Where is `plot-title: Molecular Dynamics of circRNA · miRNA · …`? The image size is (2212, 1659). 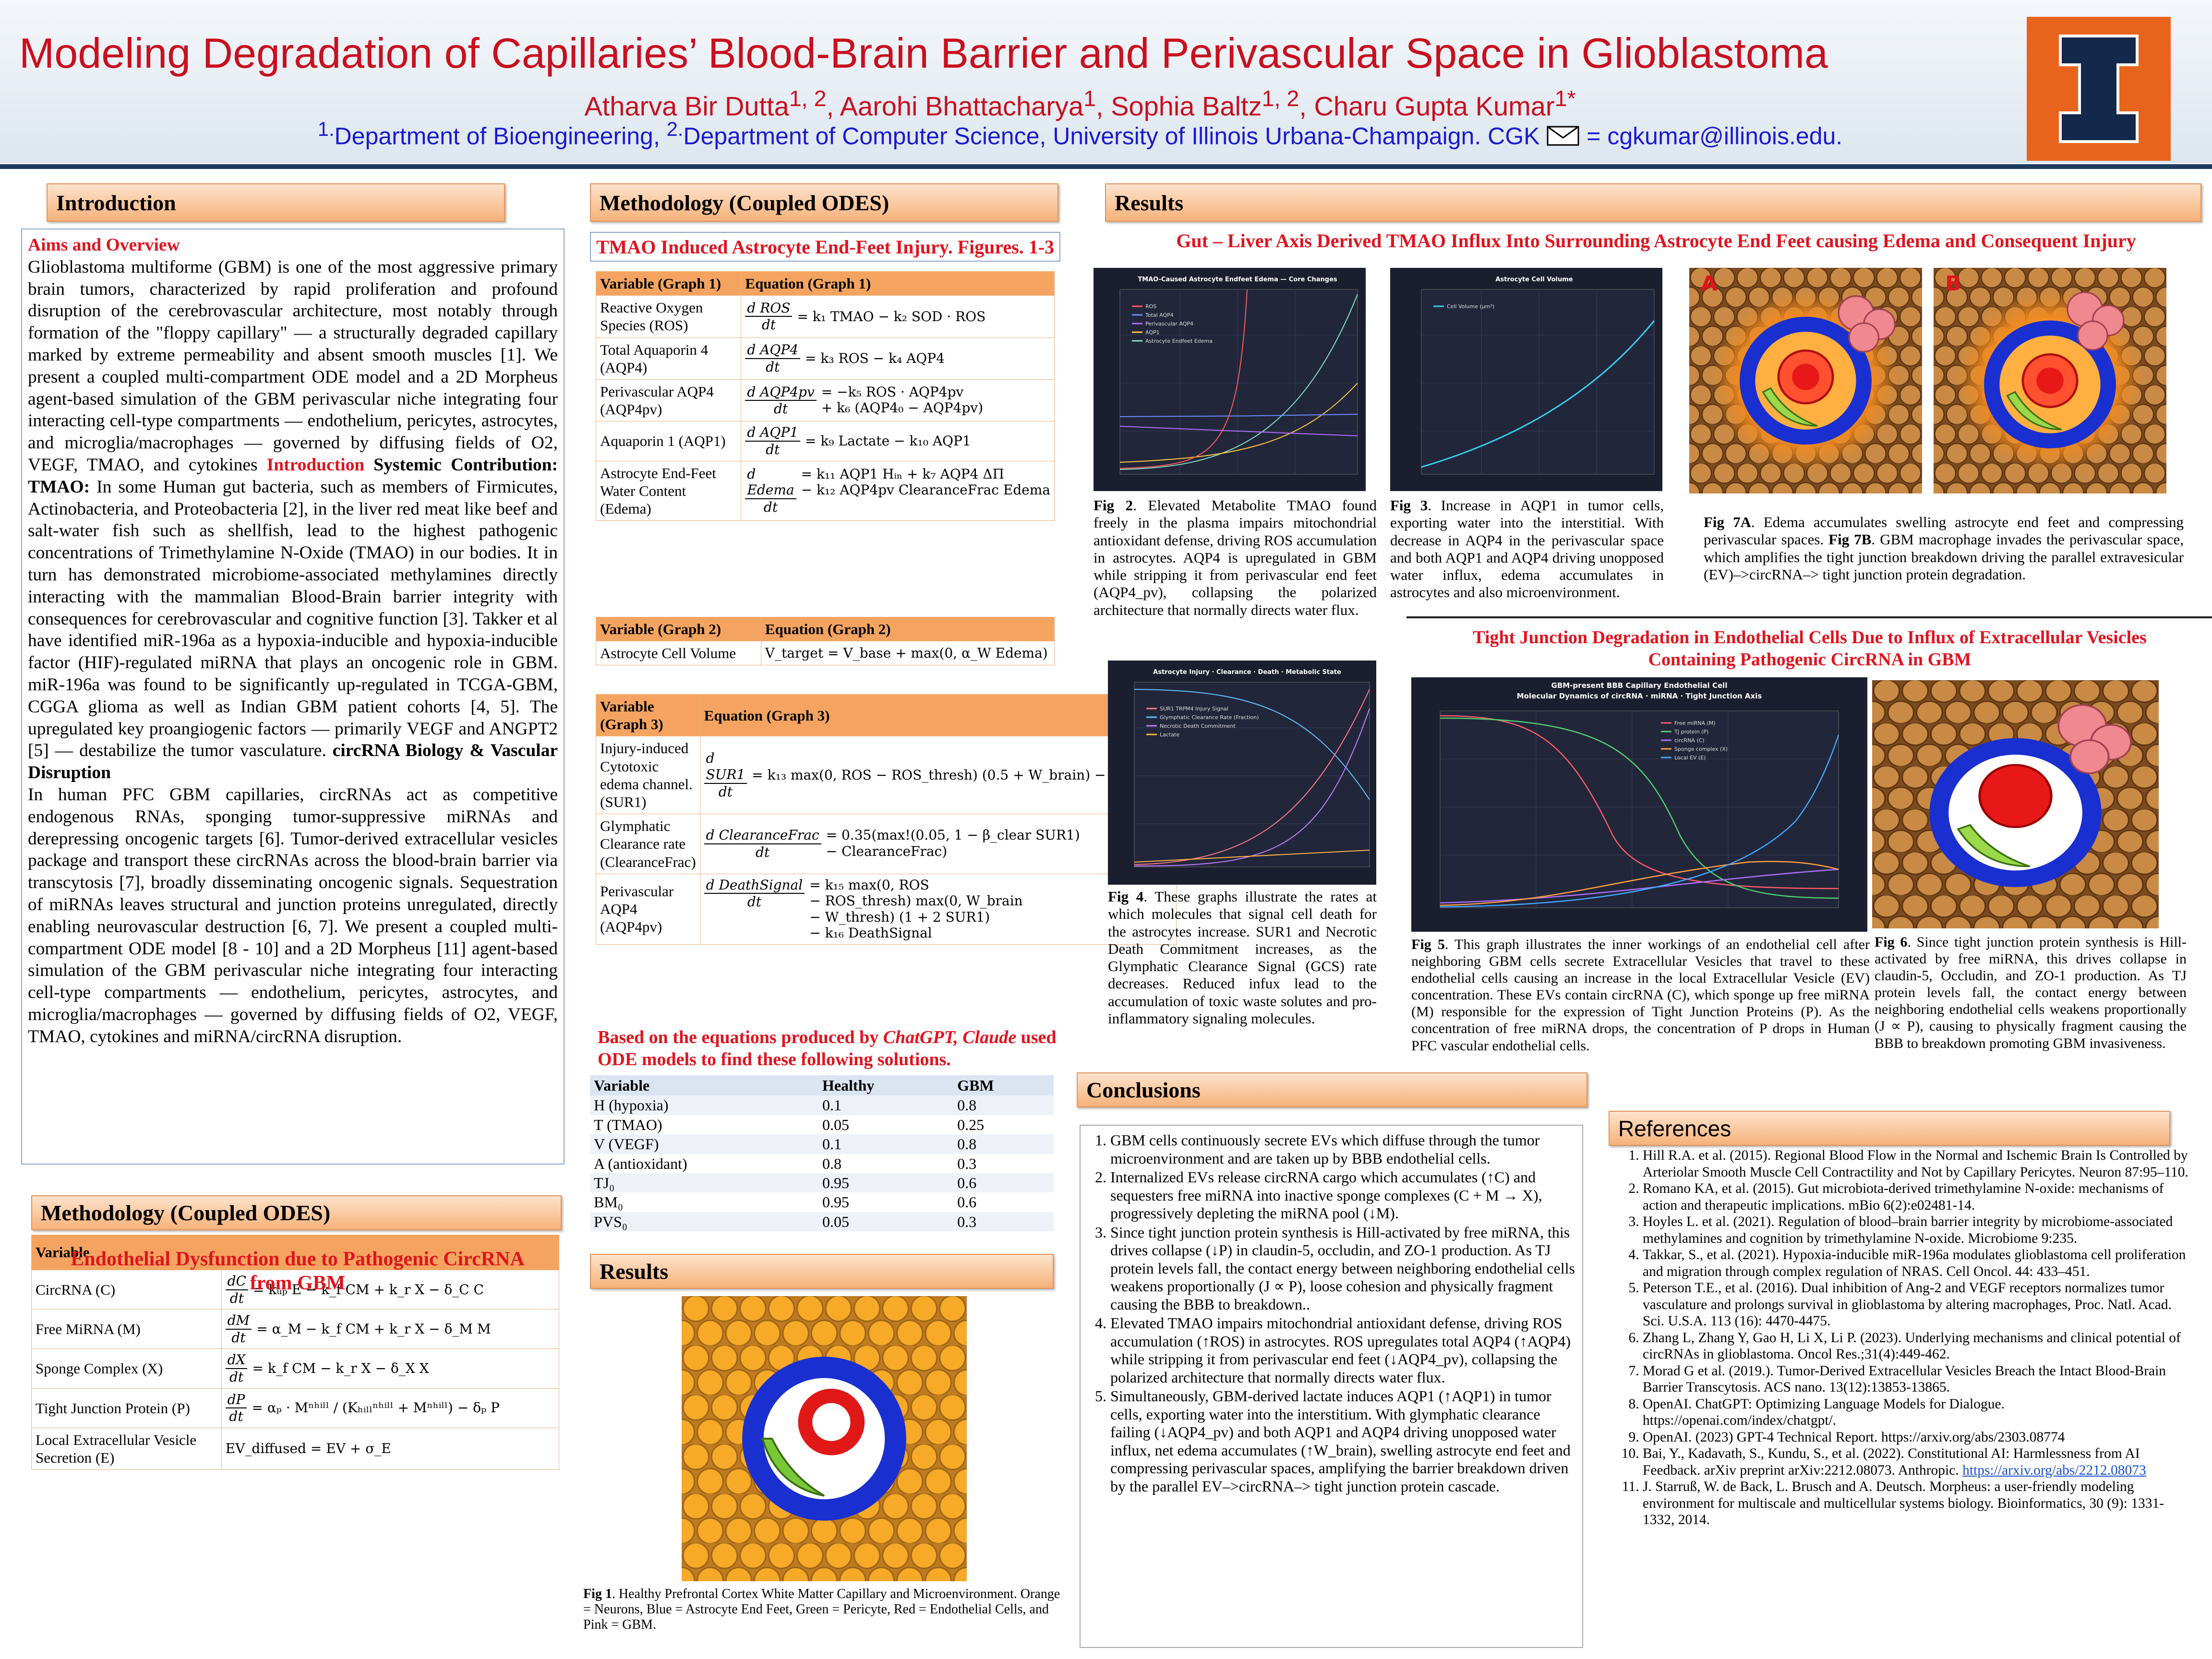 plot-title: Molecular Dynamics of circRNA · miRNA · … is located at coordinates (1639, 696).